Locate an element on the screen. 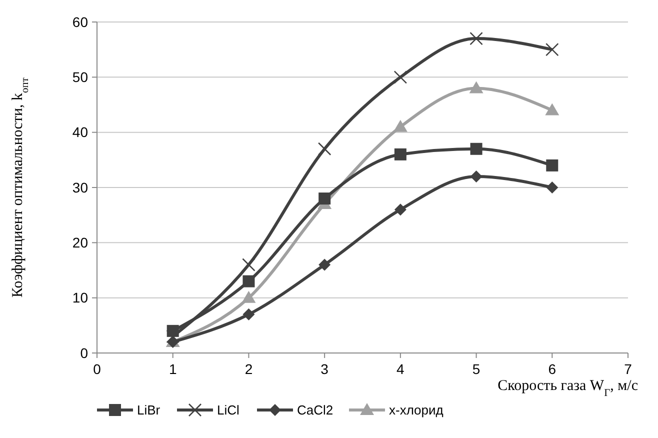 The width and height of the screenshot is (658, 438). y-tick-label: 50 is located at coordinates (80, 77).